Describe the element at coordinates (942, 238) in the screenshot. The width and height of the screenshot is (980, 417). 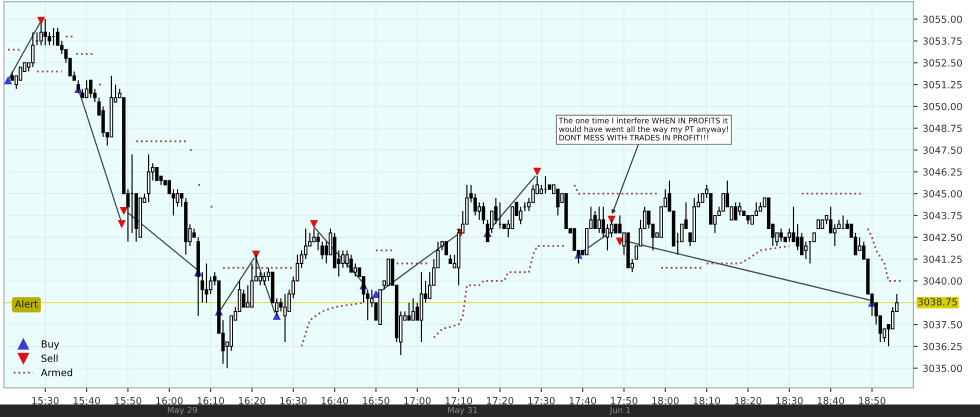
I see `y-tick-label: 3042.50` at that location.